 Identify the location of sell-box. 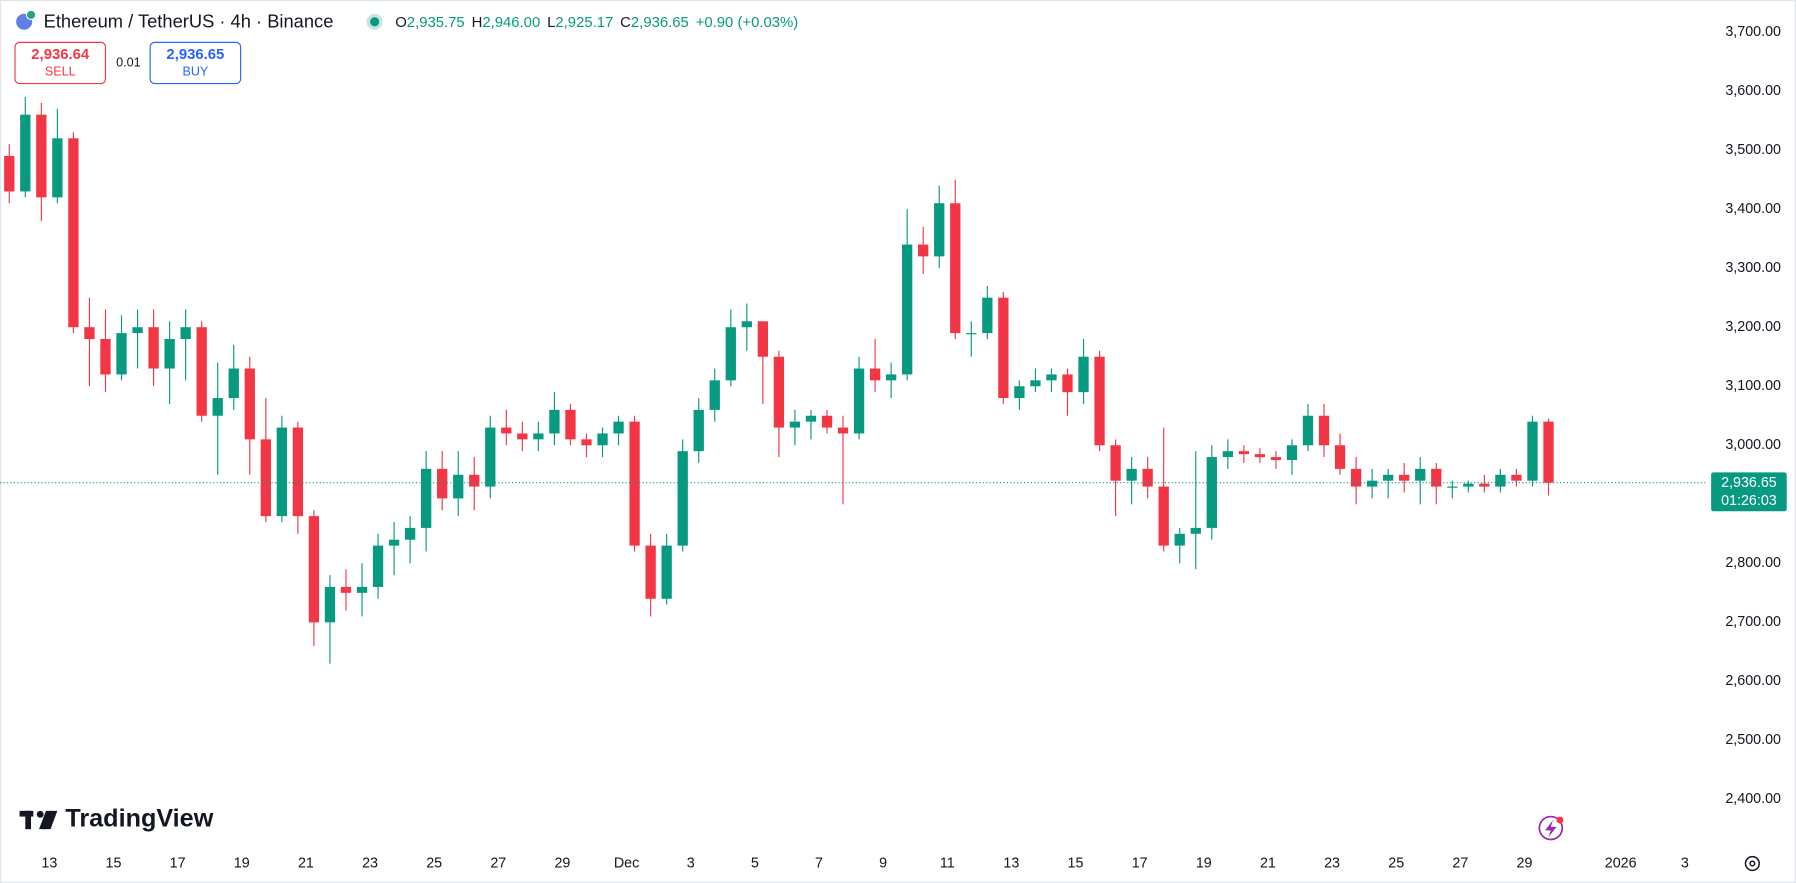
(60, 63).